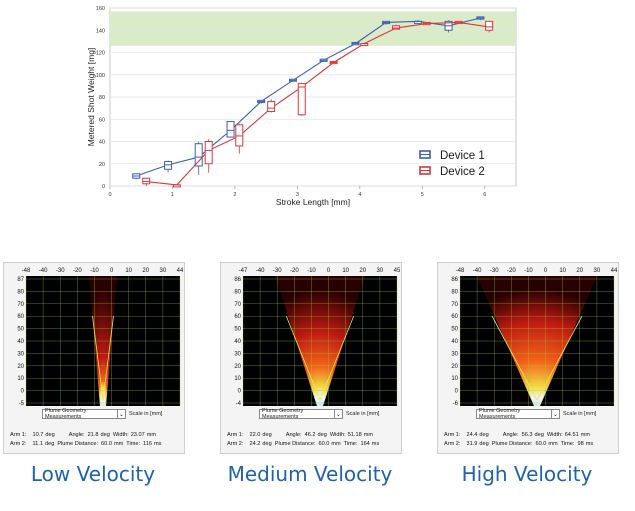 This screenshot has width=635, height=511. What do you see at coordinates (109, 195) in the screenshot?
I see `x-tick-label: 0` at bounding box center [109, 195].